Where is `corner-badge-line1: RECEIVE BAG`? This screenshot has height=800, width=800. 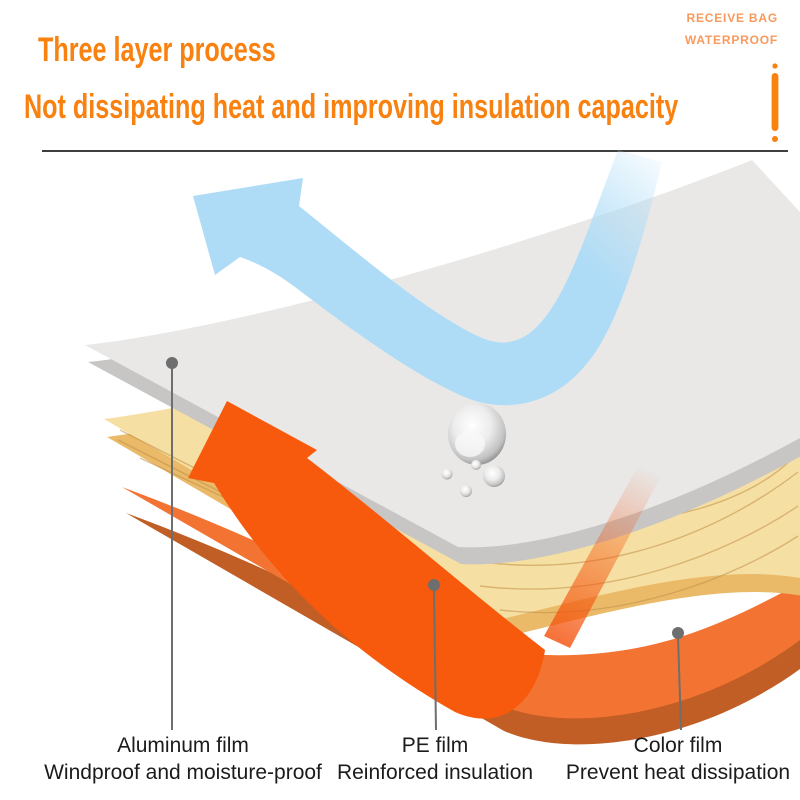
corner-badge-line1: RECEIVE BAG is located at coordinates (732, 18).